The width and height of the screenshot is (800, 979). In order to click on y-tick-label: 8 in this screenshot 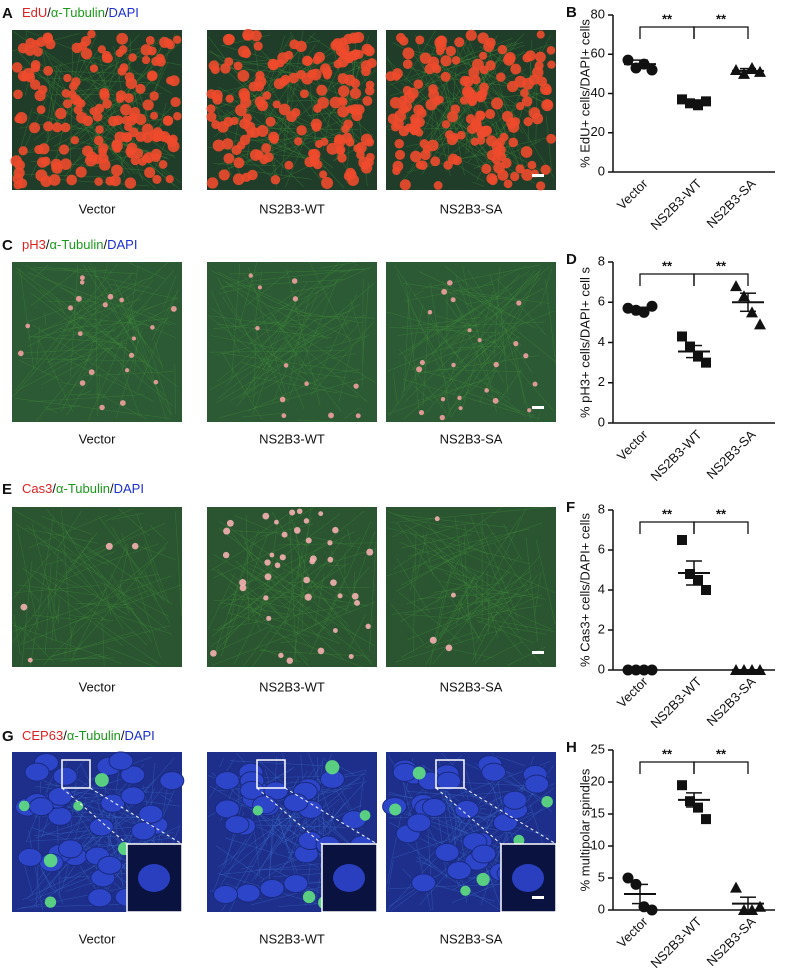, I will do `click(601, 260)`.